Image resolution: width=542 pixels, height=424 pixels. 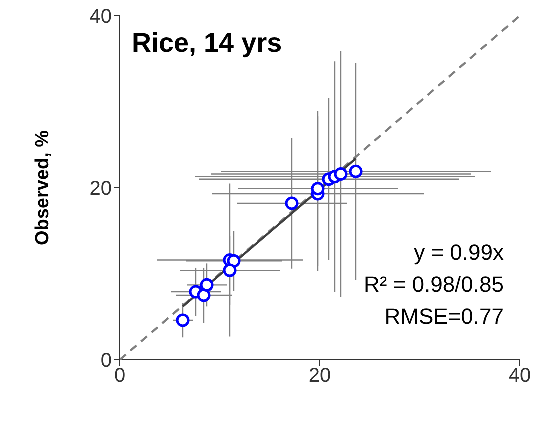 I want to click on chart-title: Rice, 14 yrs, so click(x=207, y=43).